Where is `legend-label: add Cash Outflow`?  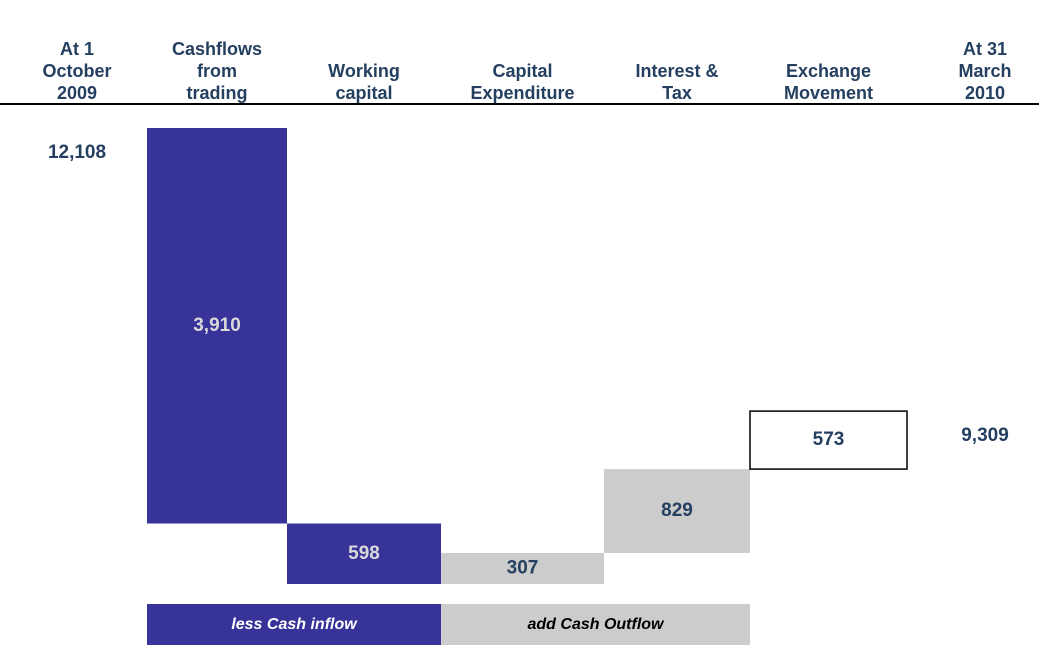
legend-label: add Cash Outflow is located at coordinates (597, 624).